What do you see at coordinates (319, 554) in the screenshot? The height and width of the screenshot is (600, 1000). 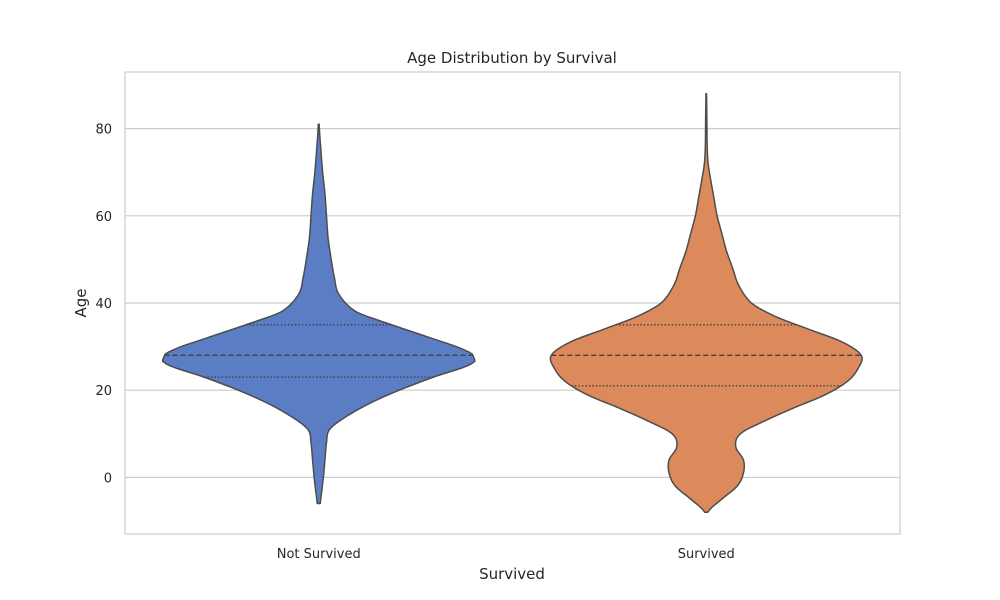 I see `x-tick-label: Not Survived` at bounding box center [319, 554].